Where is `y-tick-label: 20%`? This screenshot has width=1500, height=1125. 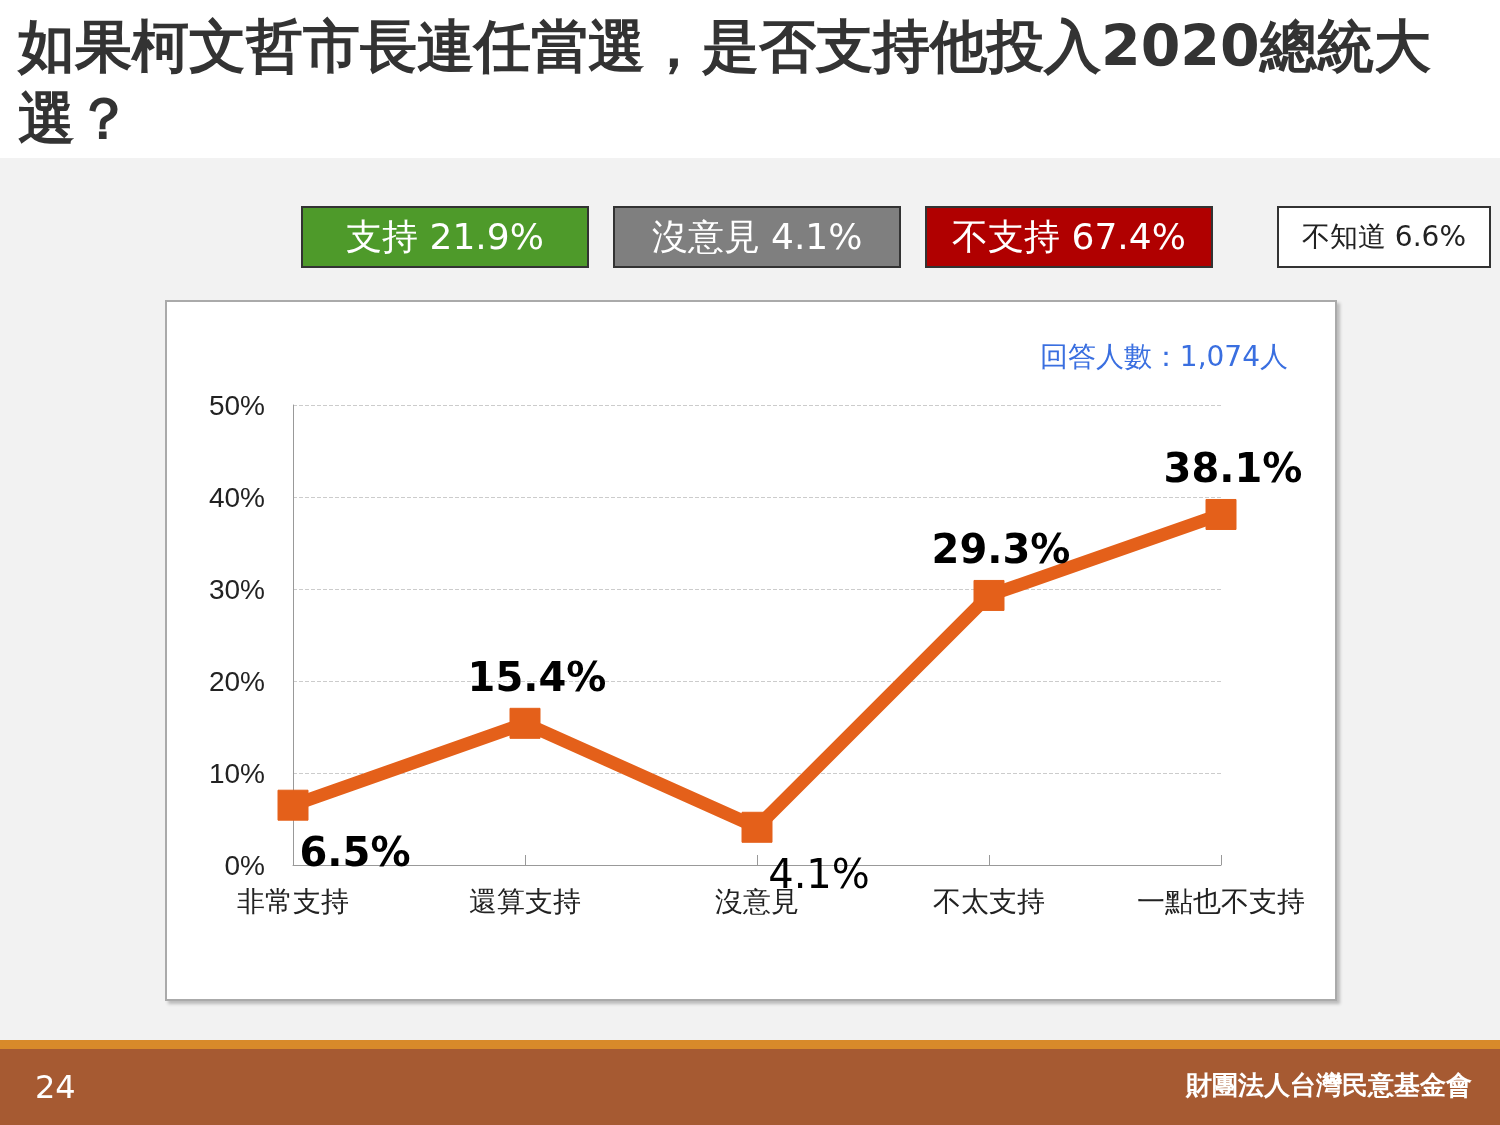
y-tick-label: 20% is located at coordinates (236, 681).